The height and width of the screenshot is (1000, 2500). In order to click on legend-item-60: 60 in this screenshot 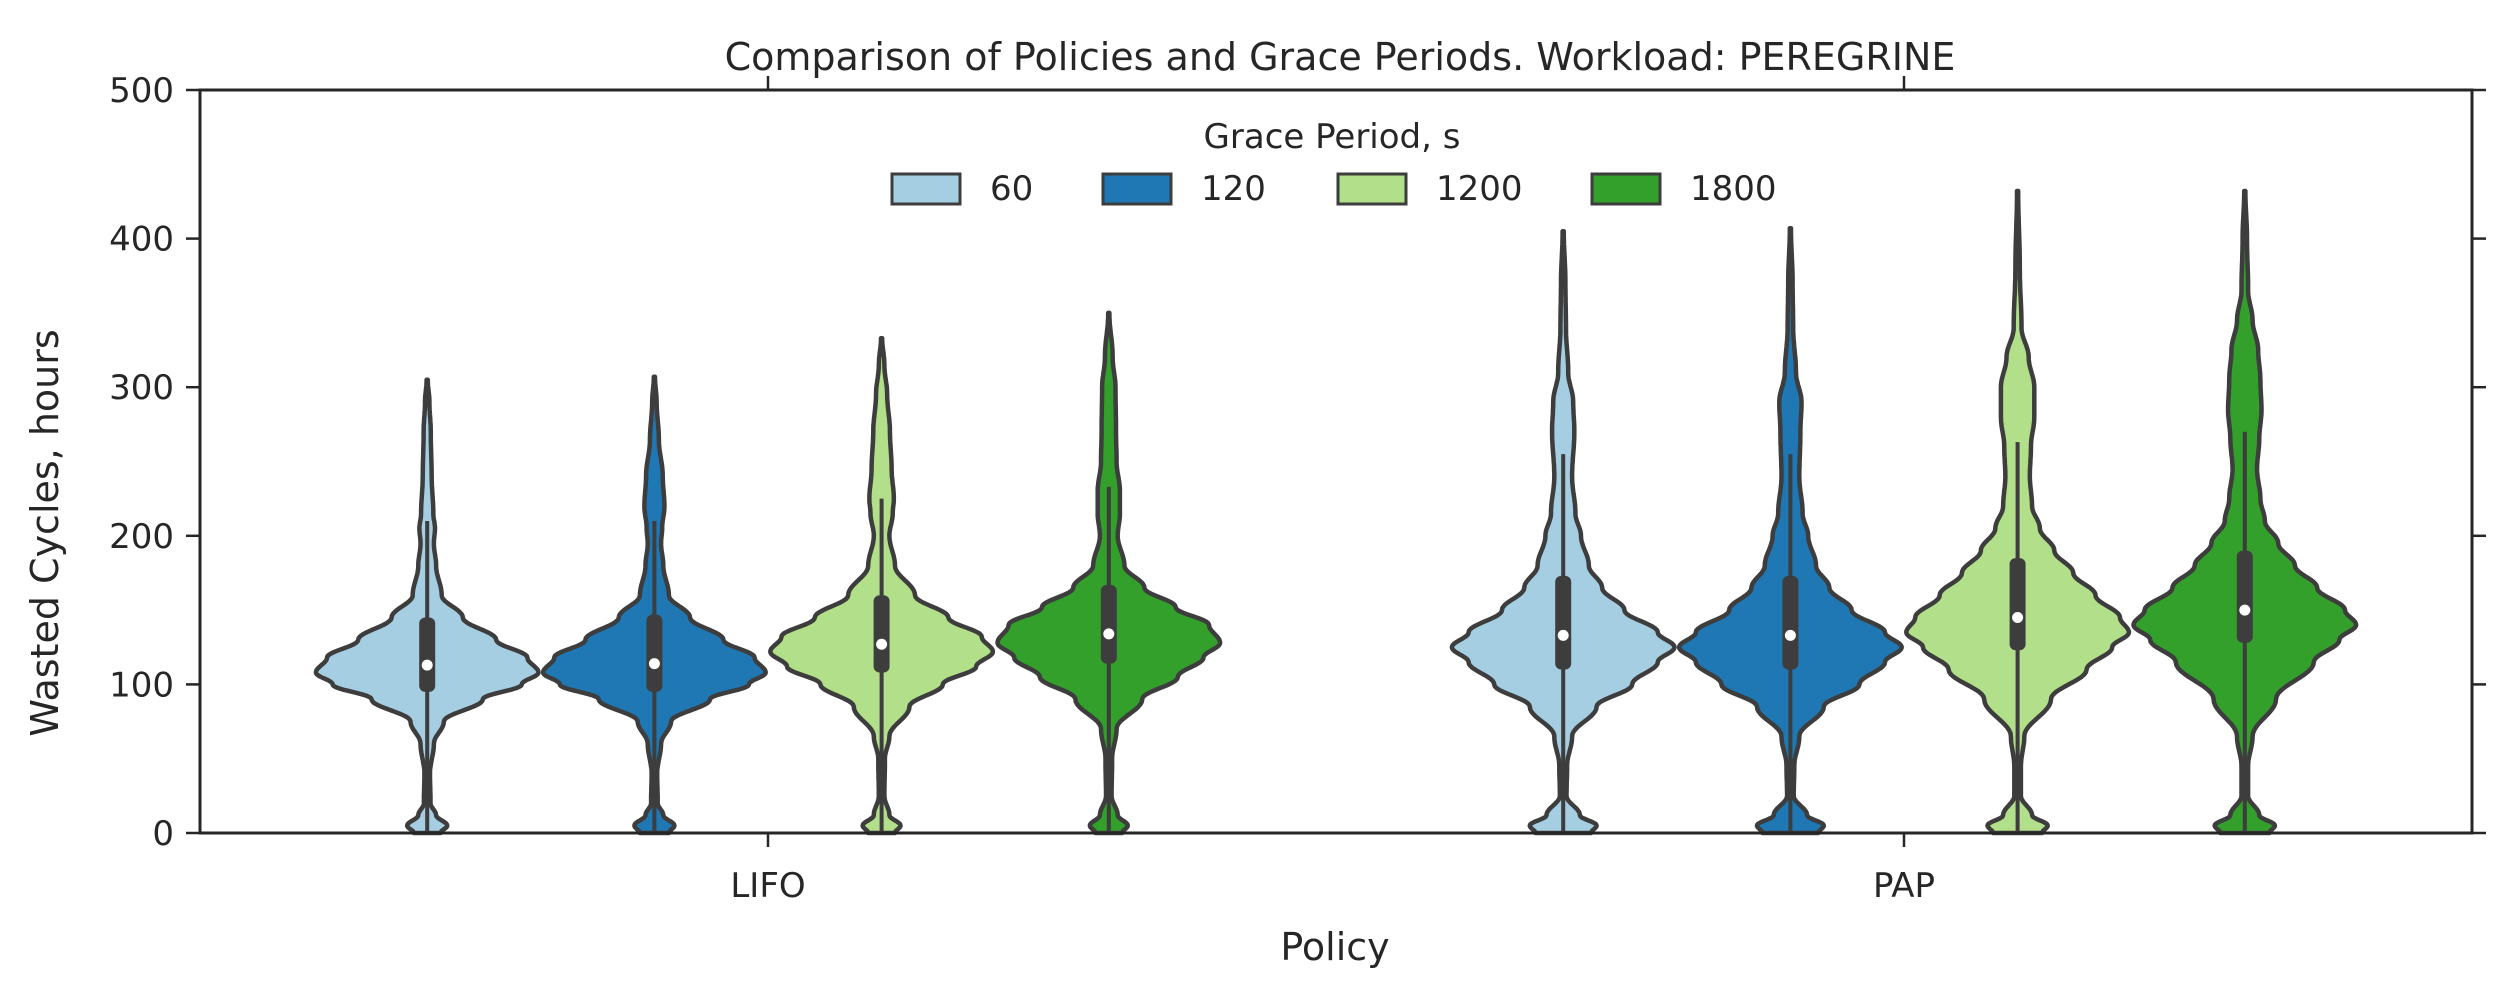, I will do `click(961, 189)`.